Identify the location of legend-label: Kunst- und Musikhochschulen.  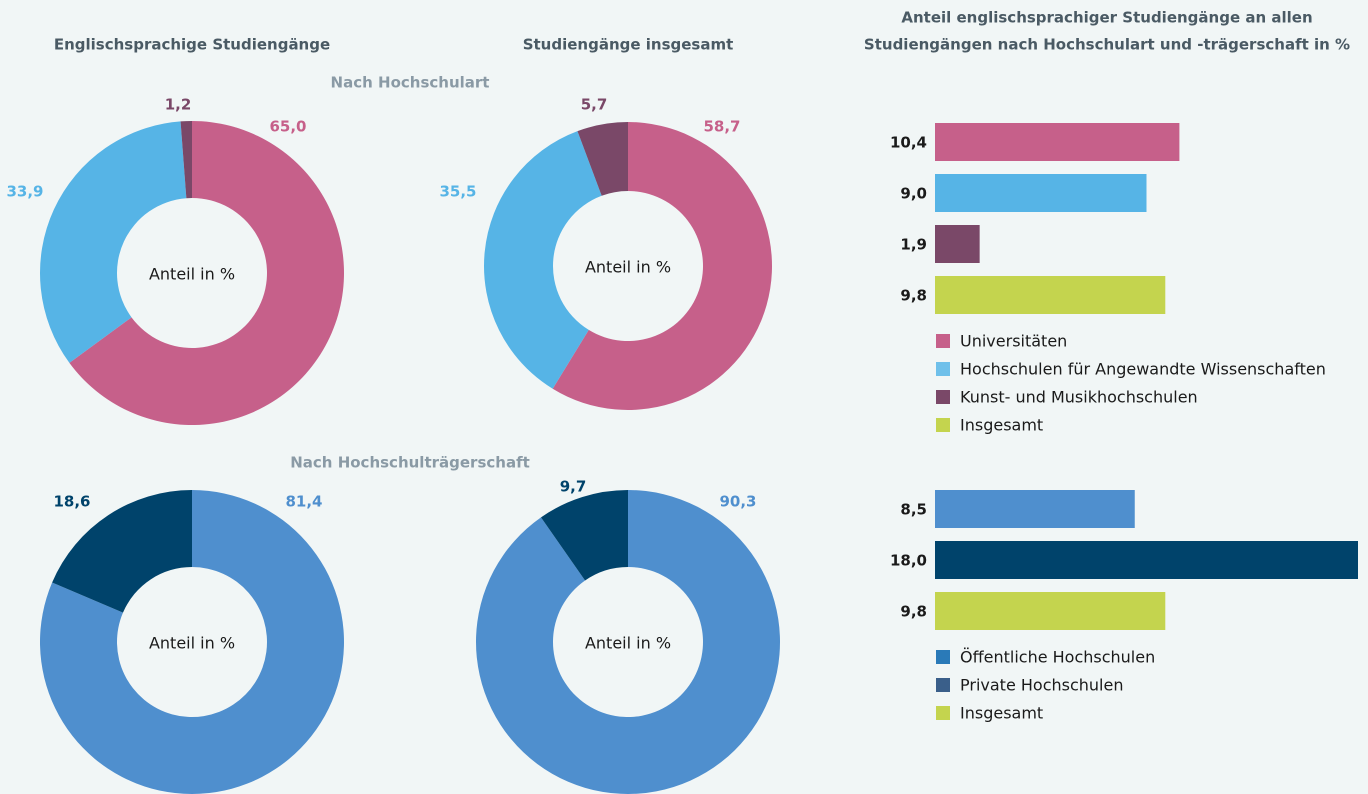
(1079, 397).